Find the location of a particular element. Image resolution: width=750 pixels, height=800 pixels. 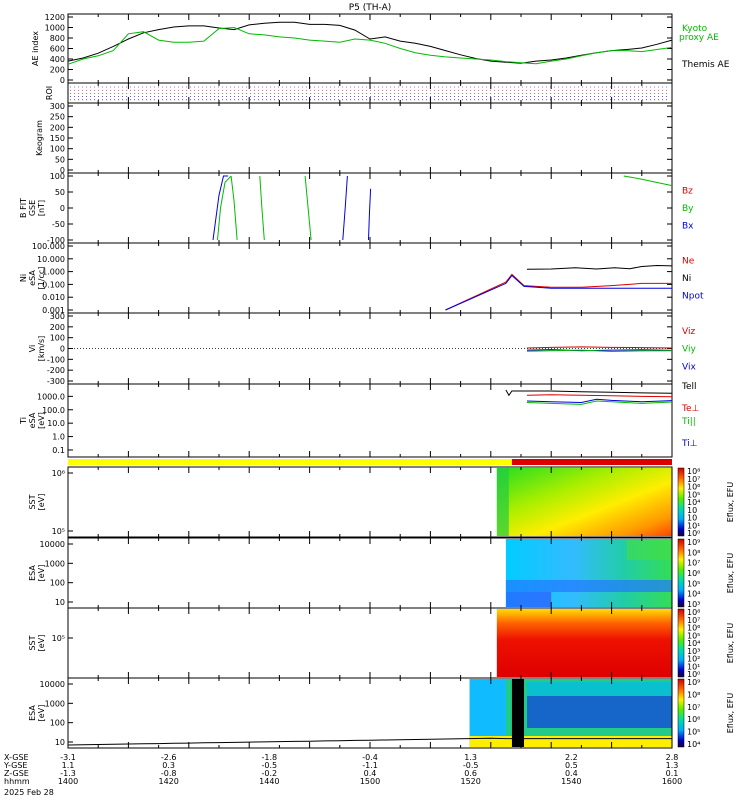

ni-ylabel-line: eSA is located at coordinates (32, 278).